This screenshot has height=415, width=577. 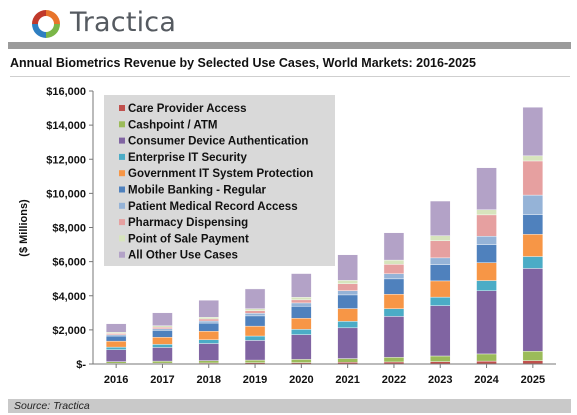 I want to click on bar-stack-2019, so click(x=255, y=326).